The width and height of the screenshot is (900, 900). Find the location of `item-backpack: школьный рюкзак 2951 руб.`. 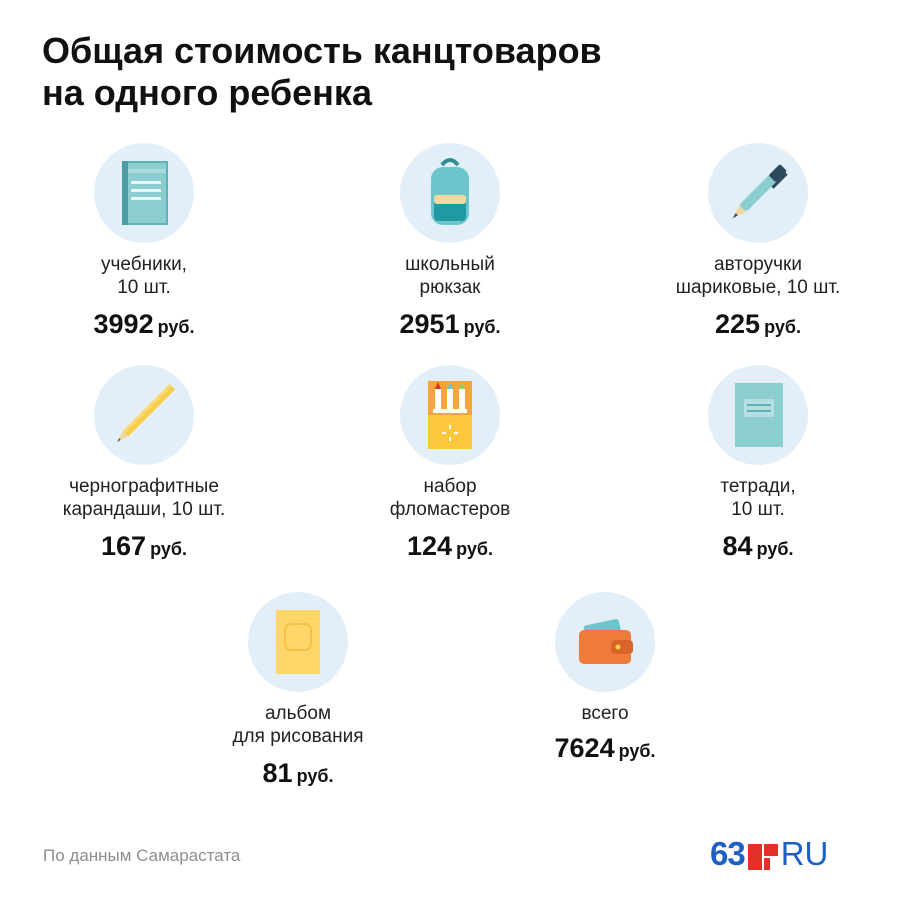

item-backpack: школьный рюкзак 2951 руб. is located at coordinates (450, 244).